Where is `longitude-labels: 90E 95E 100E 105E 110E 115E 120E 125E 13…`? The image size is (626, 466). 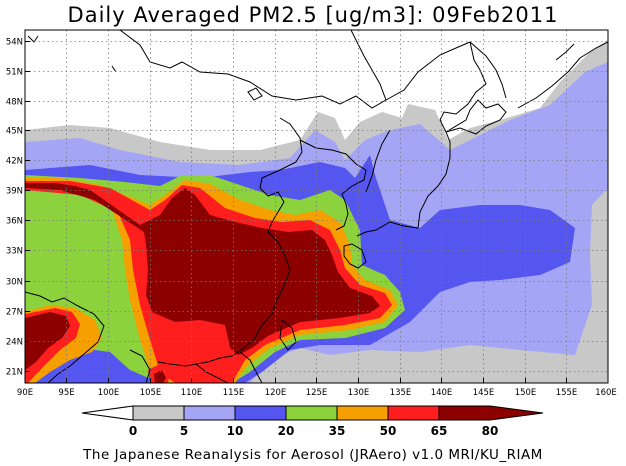
longitude-labels: 90E 95E 100E 105E 110E 115E 120E 125E 13… is located at coordinates (317, 393).